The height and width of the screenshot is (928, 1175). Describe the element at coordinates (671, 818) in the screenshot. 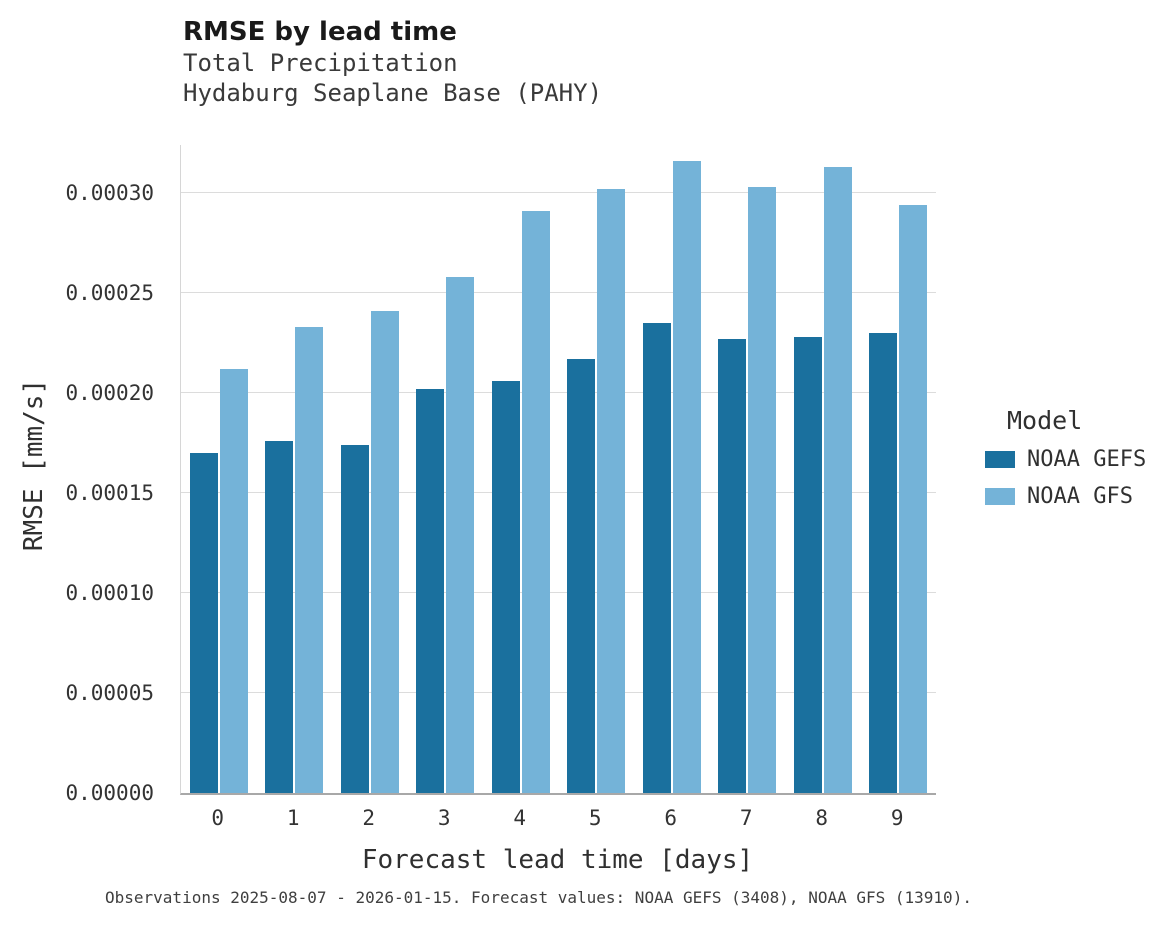

I see `x-tick-label: 6` at that location.